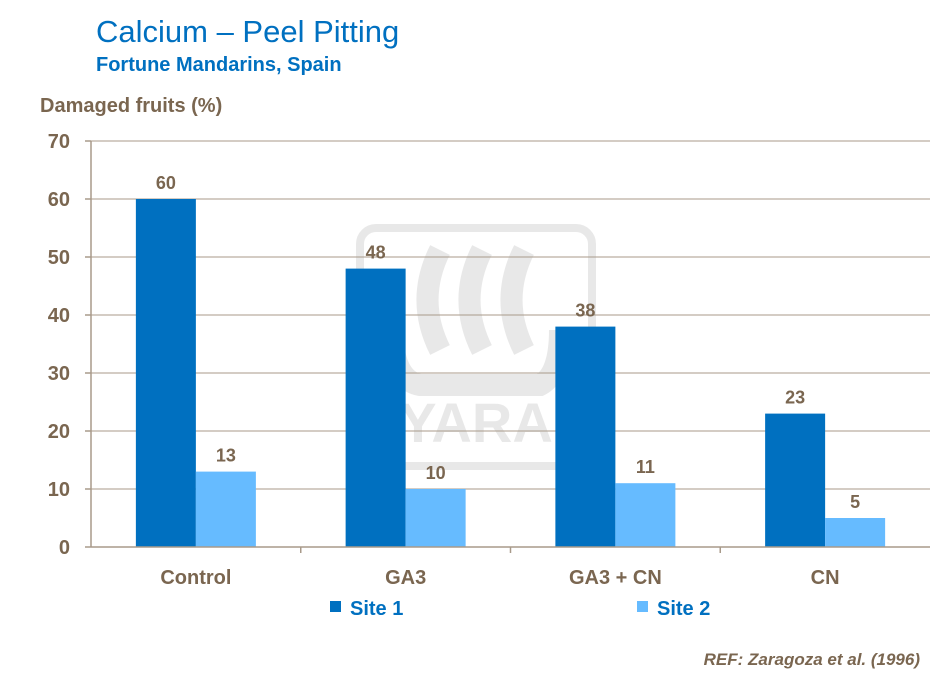  I want to click on chart-title: Calcium – Peel Pitting, so click(248, 31).